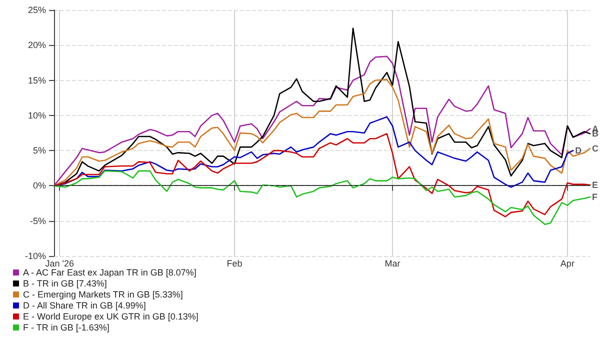 This screenshot has height=338, width=602. Describe the element at coordinates (37, 80) in the screenshot. I see `y-tick-label: 15%` at that location.